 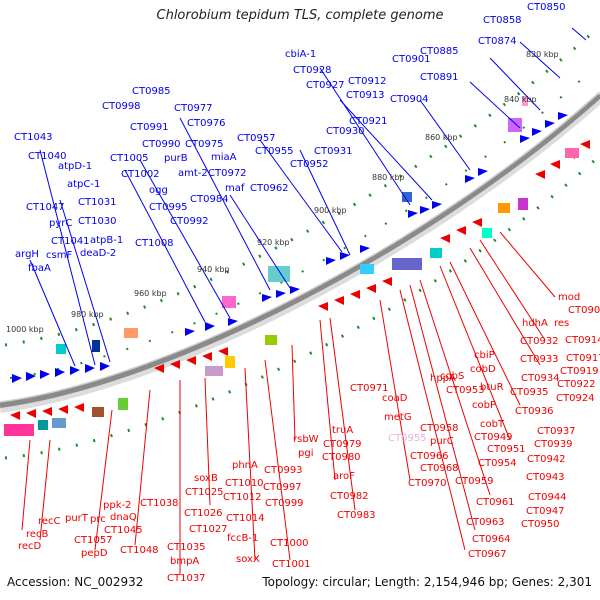 What do you see at coordinates (529, 392) in the screenshot?
I see `gene-label: CT0935` at bounding box center [529, 392].